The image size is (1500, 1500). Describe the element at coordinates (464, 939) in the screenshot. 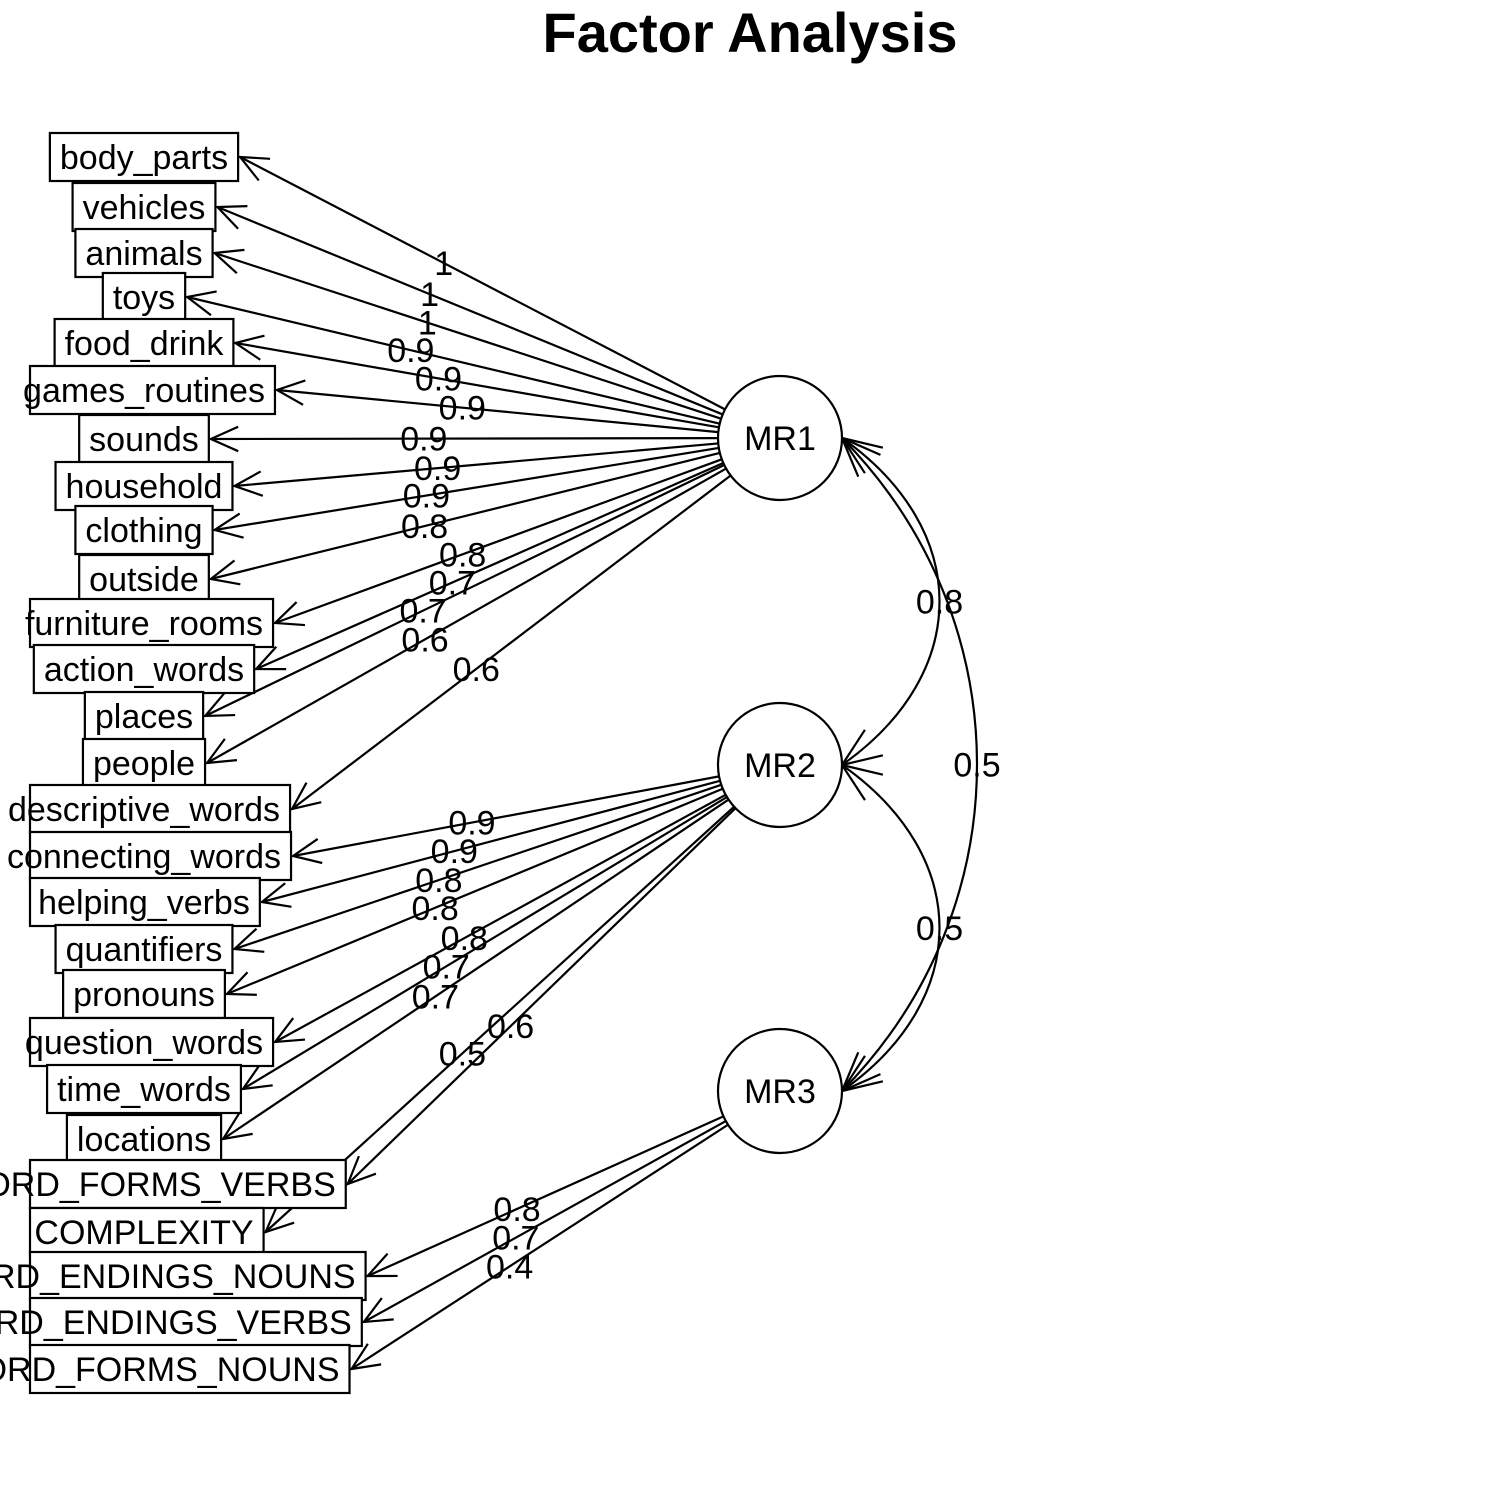

I see `loading-value-question-words: 0.8` at that location.